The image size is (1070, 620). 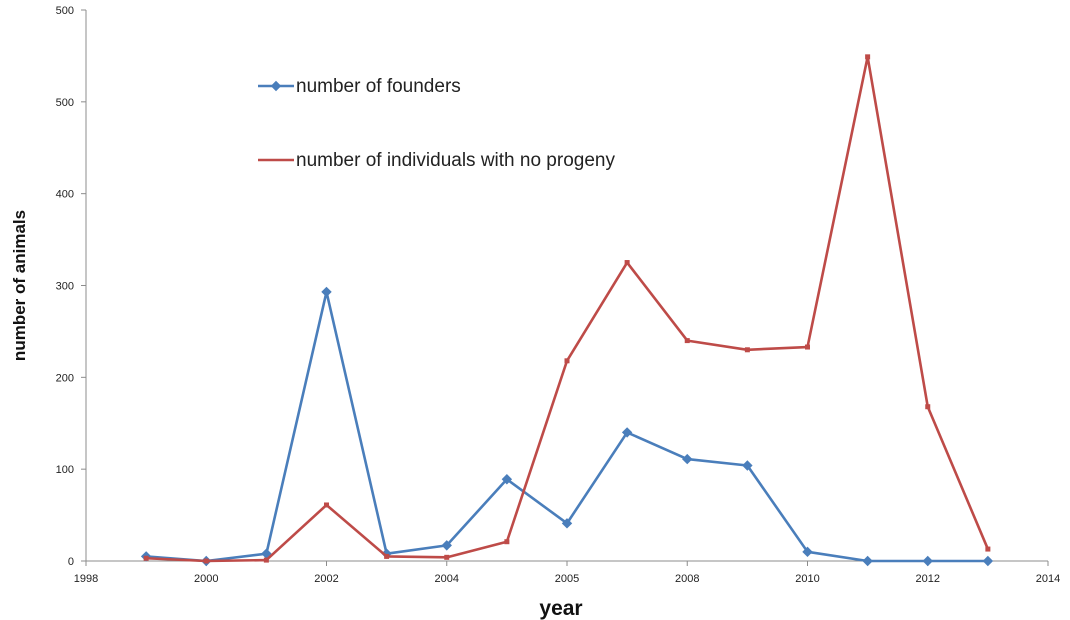 What do you see at coordinates (65, 378) in the screenshot?
I see `y-tick-label: 200` at bounding box center [65, 378].